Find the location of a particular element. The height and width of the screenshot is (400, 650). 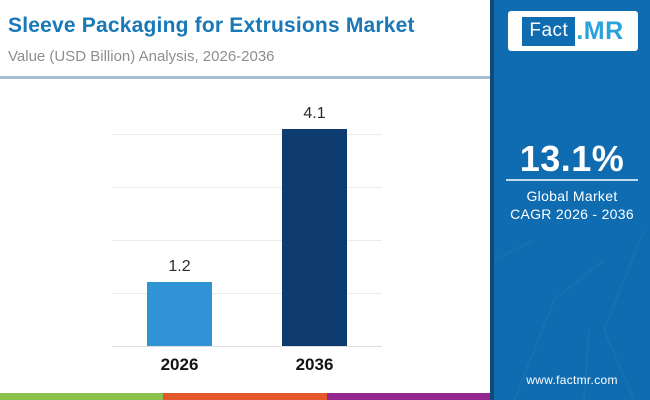

factmr-logo: Fact .MR is located at coordinates (573, 31).